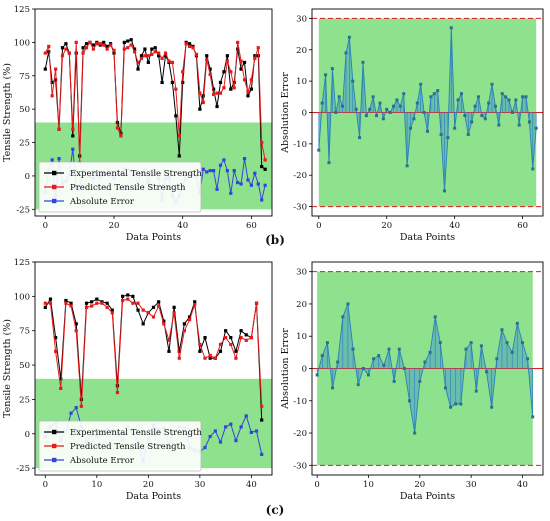 This screenshot has width=550, height=521. Describe the element at coordinates (24, 144) in the screenshot. I see `chart-b-left-y-tick-label: 25` at that location.